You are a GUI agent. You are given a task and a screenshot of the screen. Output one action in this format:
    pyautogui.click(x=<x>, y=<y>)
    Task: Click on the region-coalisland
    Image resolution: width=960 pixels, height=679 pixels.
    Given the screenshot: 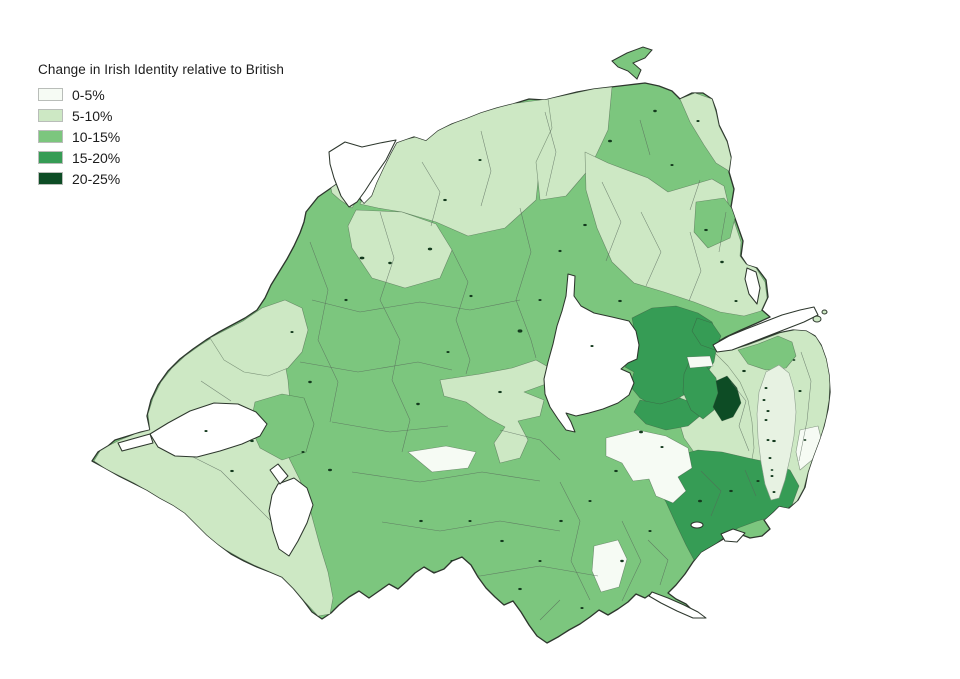 What is the action you would take?
    pyautogui.click(x=495, y=411)
    